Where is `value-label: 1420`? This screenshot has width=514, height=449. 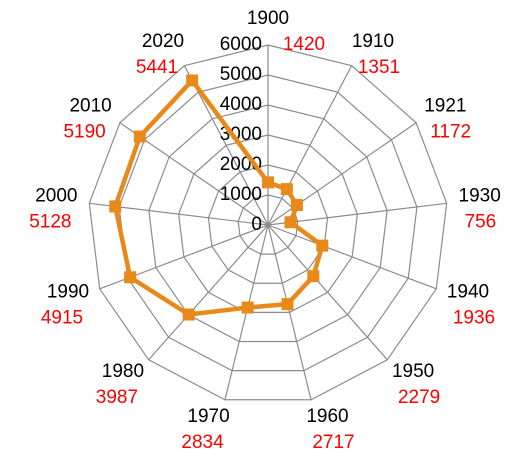
value-label: 1420 is located at coordinates (304, 44).